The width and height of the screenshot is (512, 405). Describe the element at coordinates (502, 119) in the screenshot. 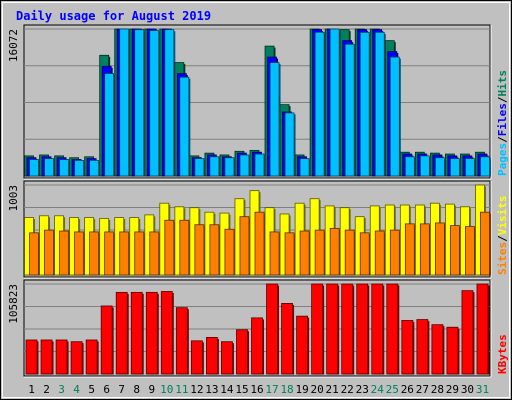

I see `axis-label-files: Files` at that location.